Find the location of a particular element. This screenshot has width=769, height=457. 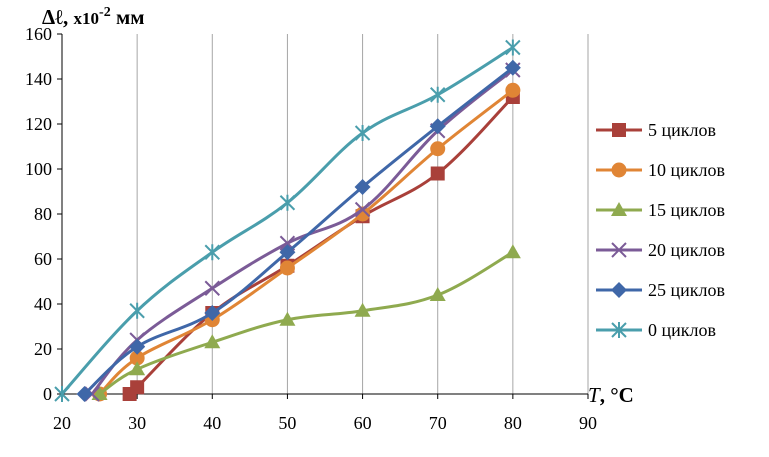

x-tick-label: 70 is located at coordinates (438, 423).